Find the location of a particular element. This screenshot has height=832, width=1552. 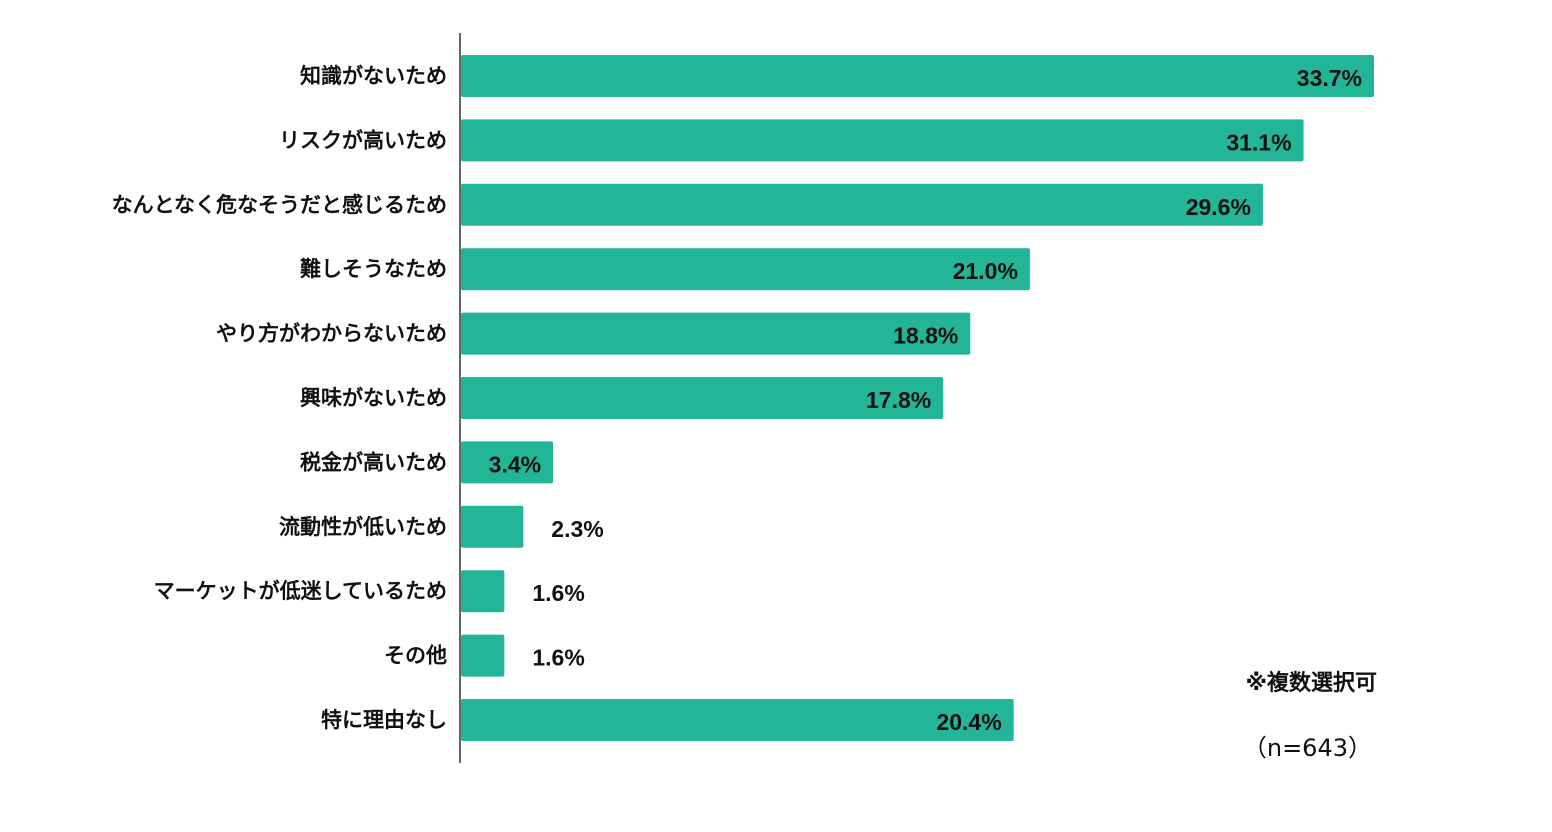

value-label: 17.8% is located at coordinates (898, 400).